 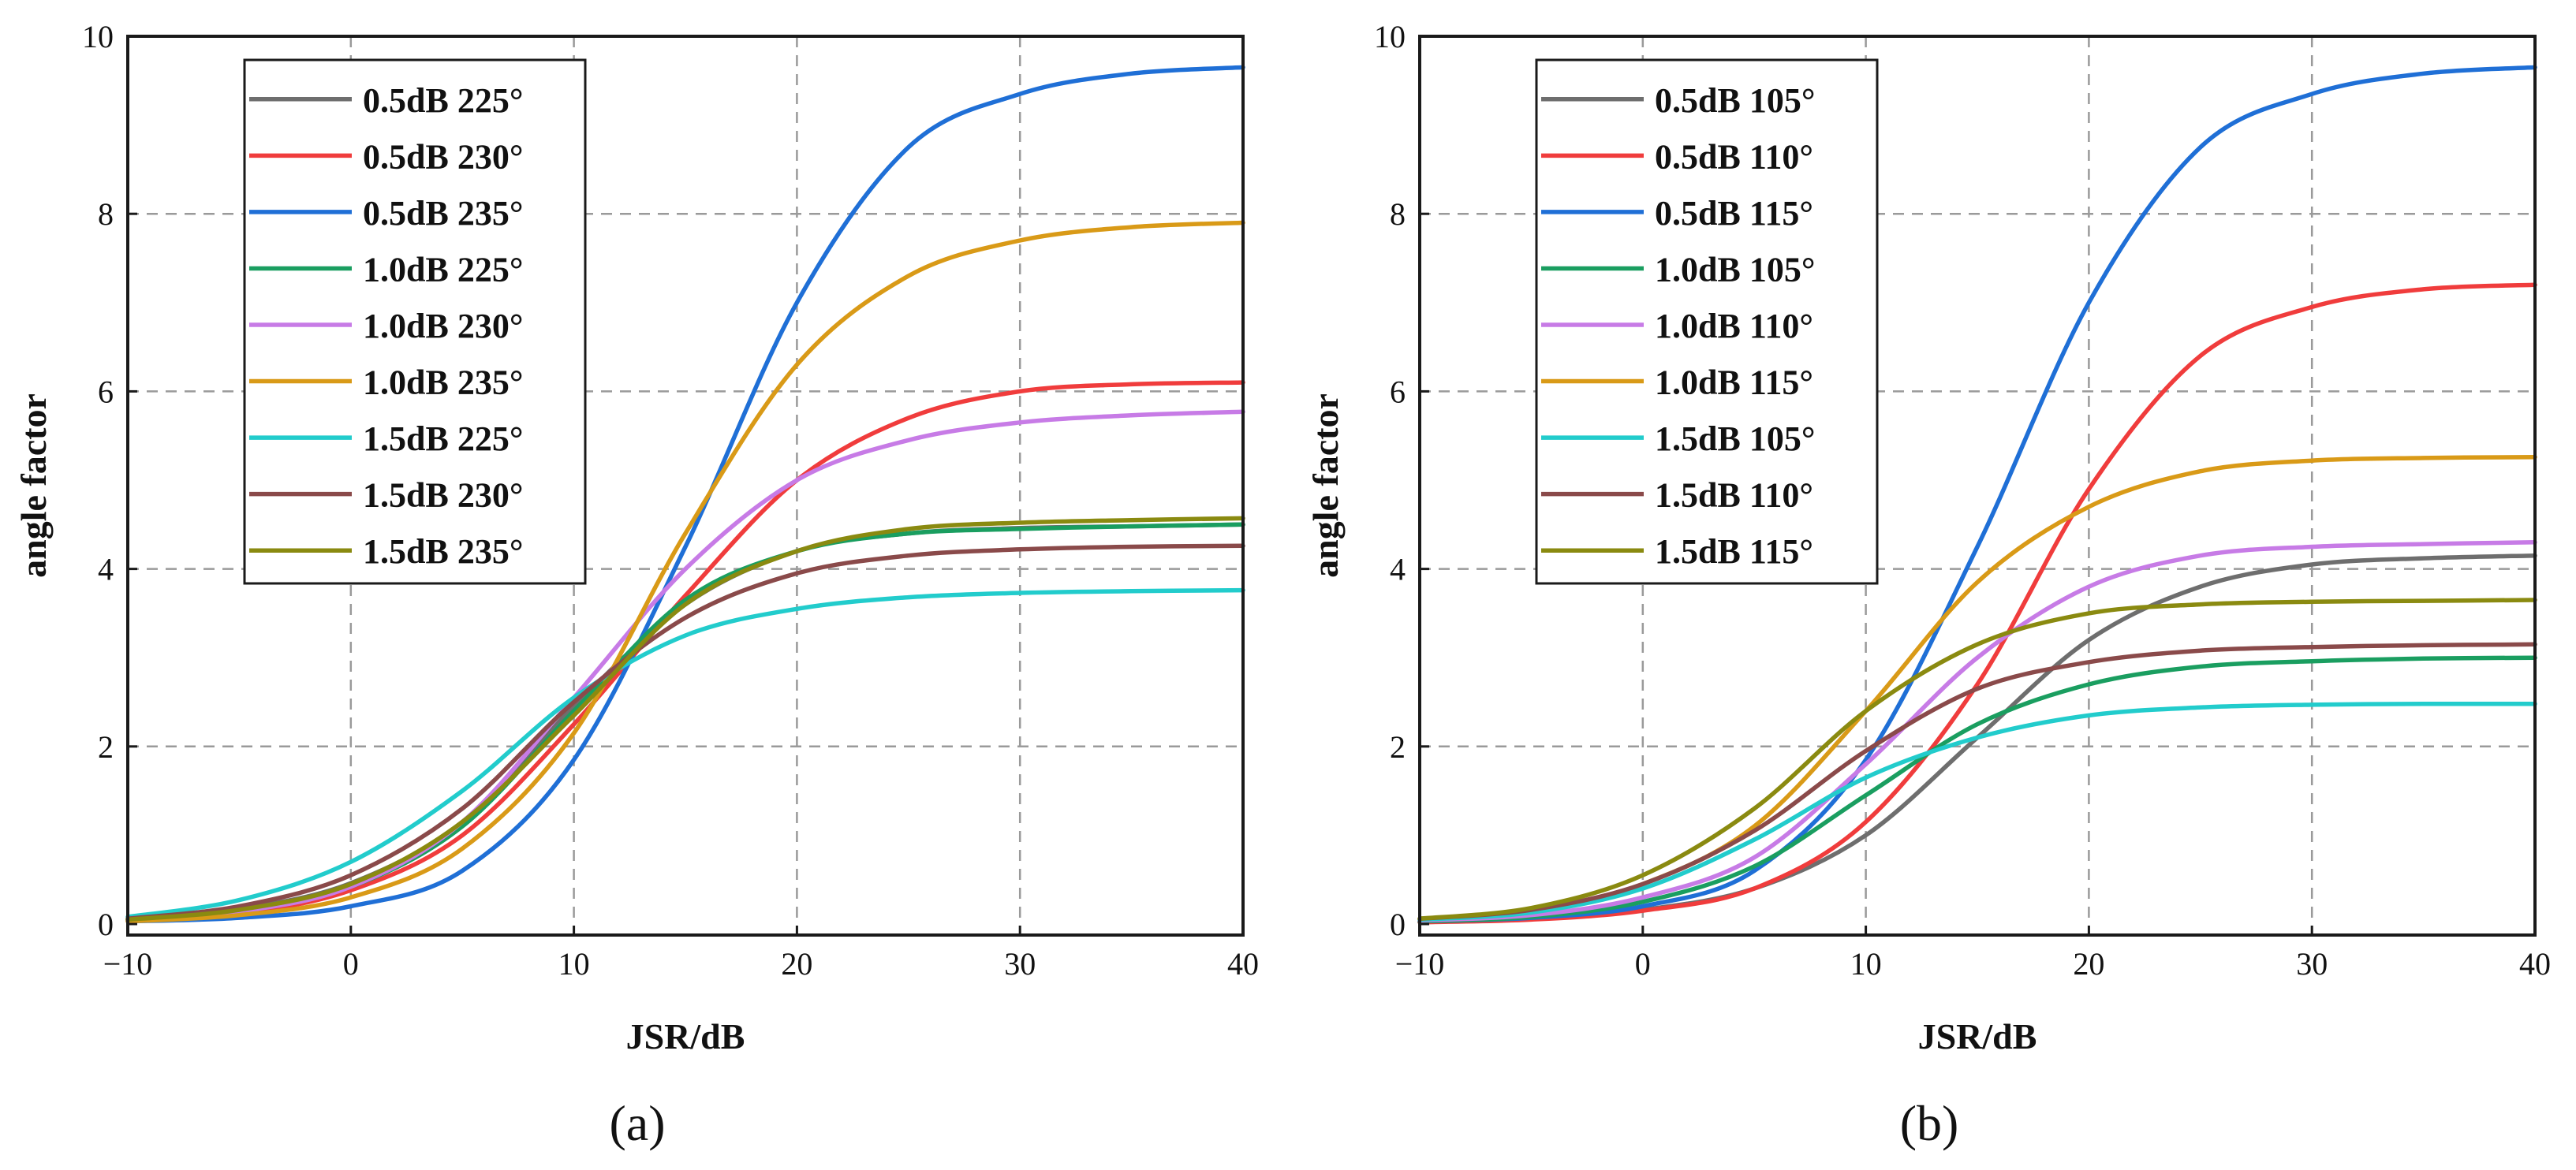 I want to click on panel-label: (a), so click(x=637, y=1123).